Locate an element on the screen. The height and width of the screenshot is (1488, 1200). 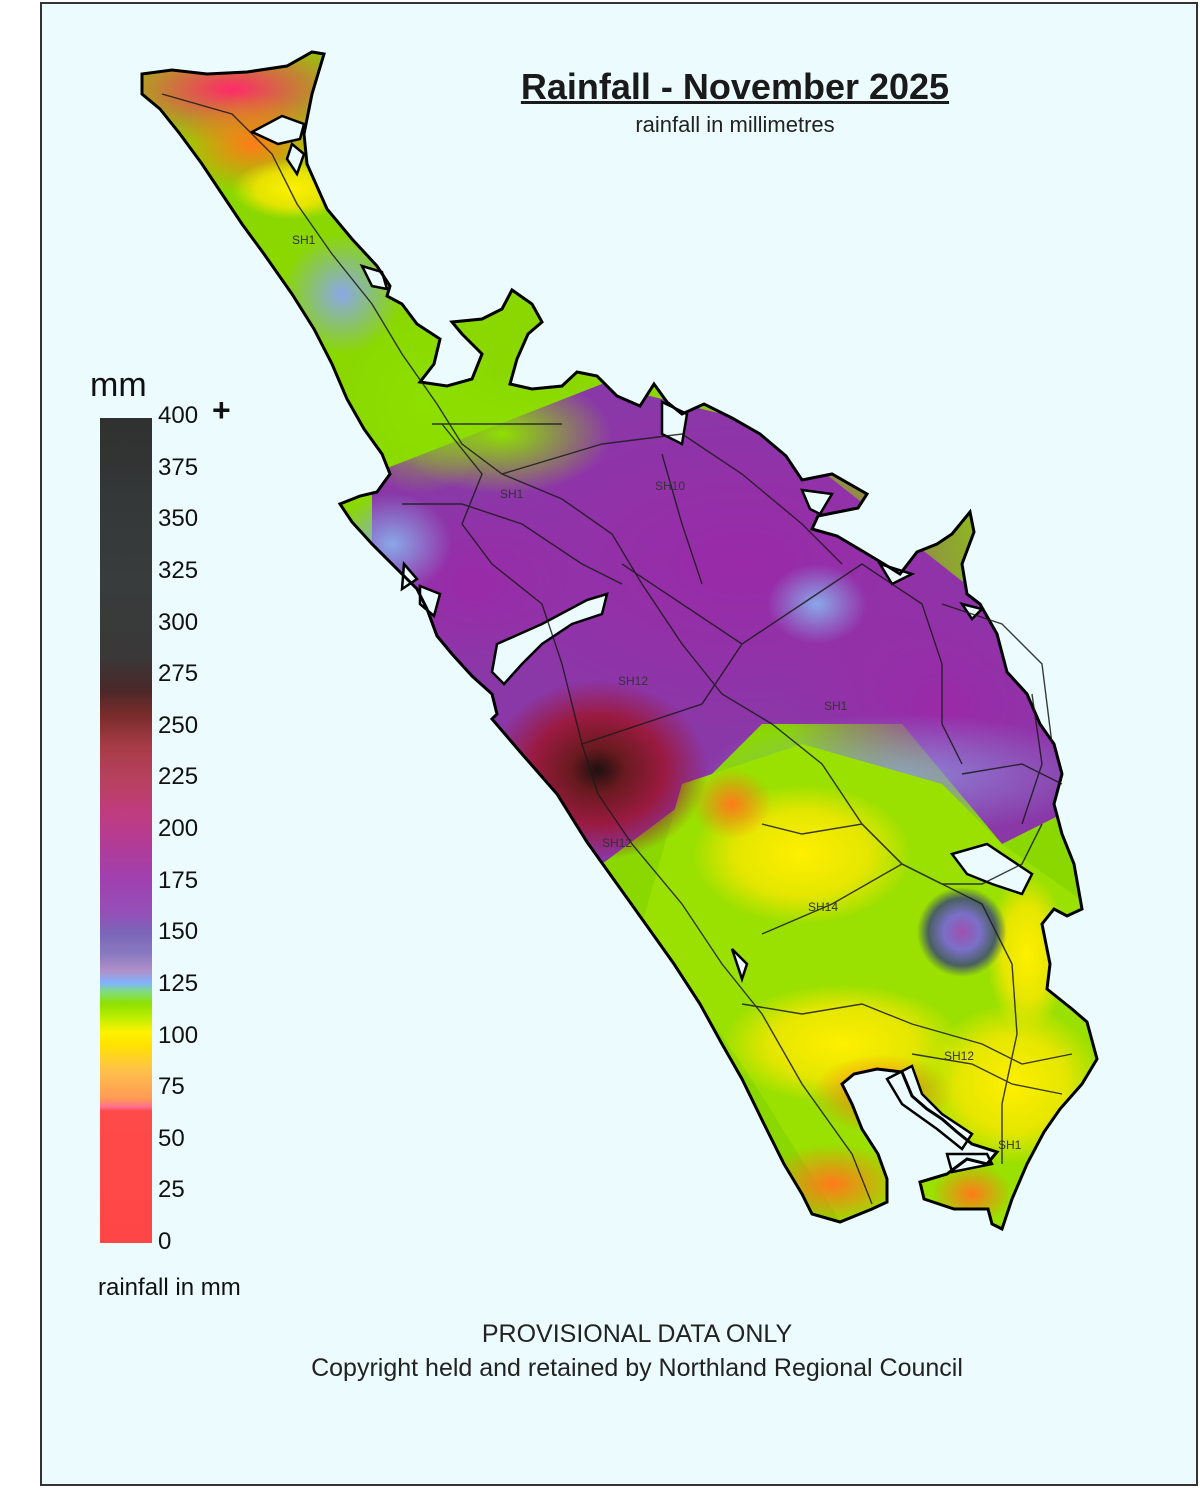
map-subtitle: rainfall in millimetres is located at coordinates (735, 124).